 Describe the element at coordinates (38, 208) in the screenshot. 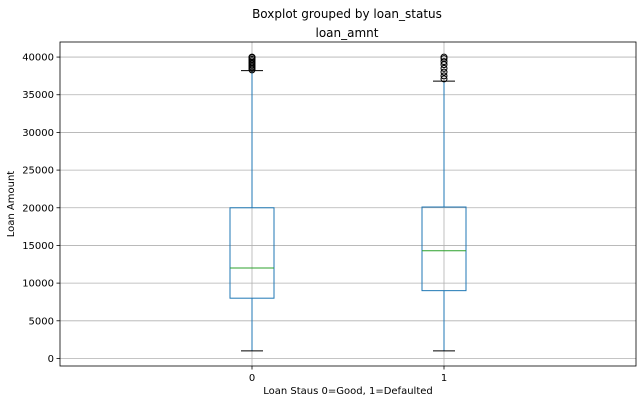

I see `y-tick-label: 20000` at that location.